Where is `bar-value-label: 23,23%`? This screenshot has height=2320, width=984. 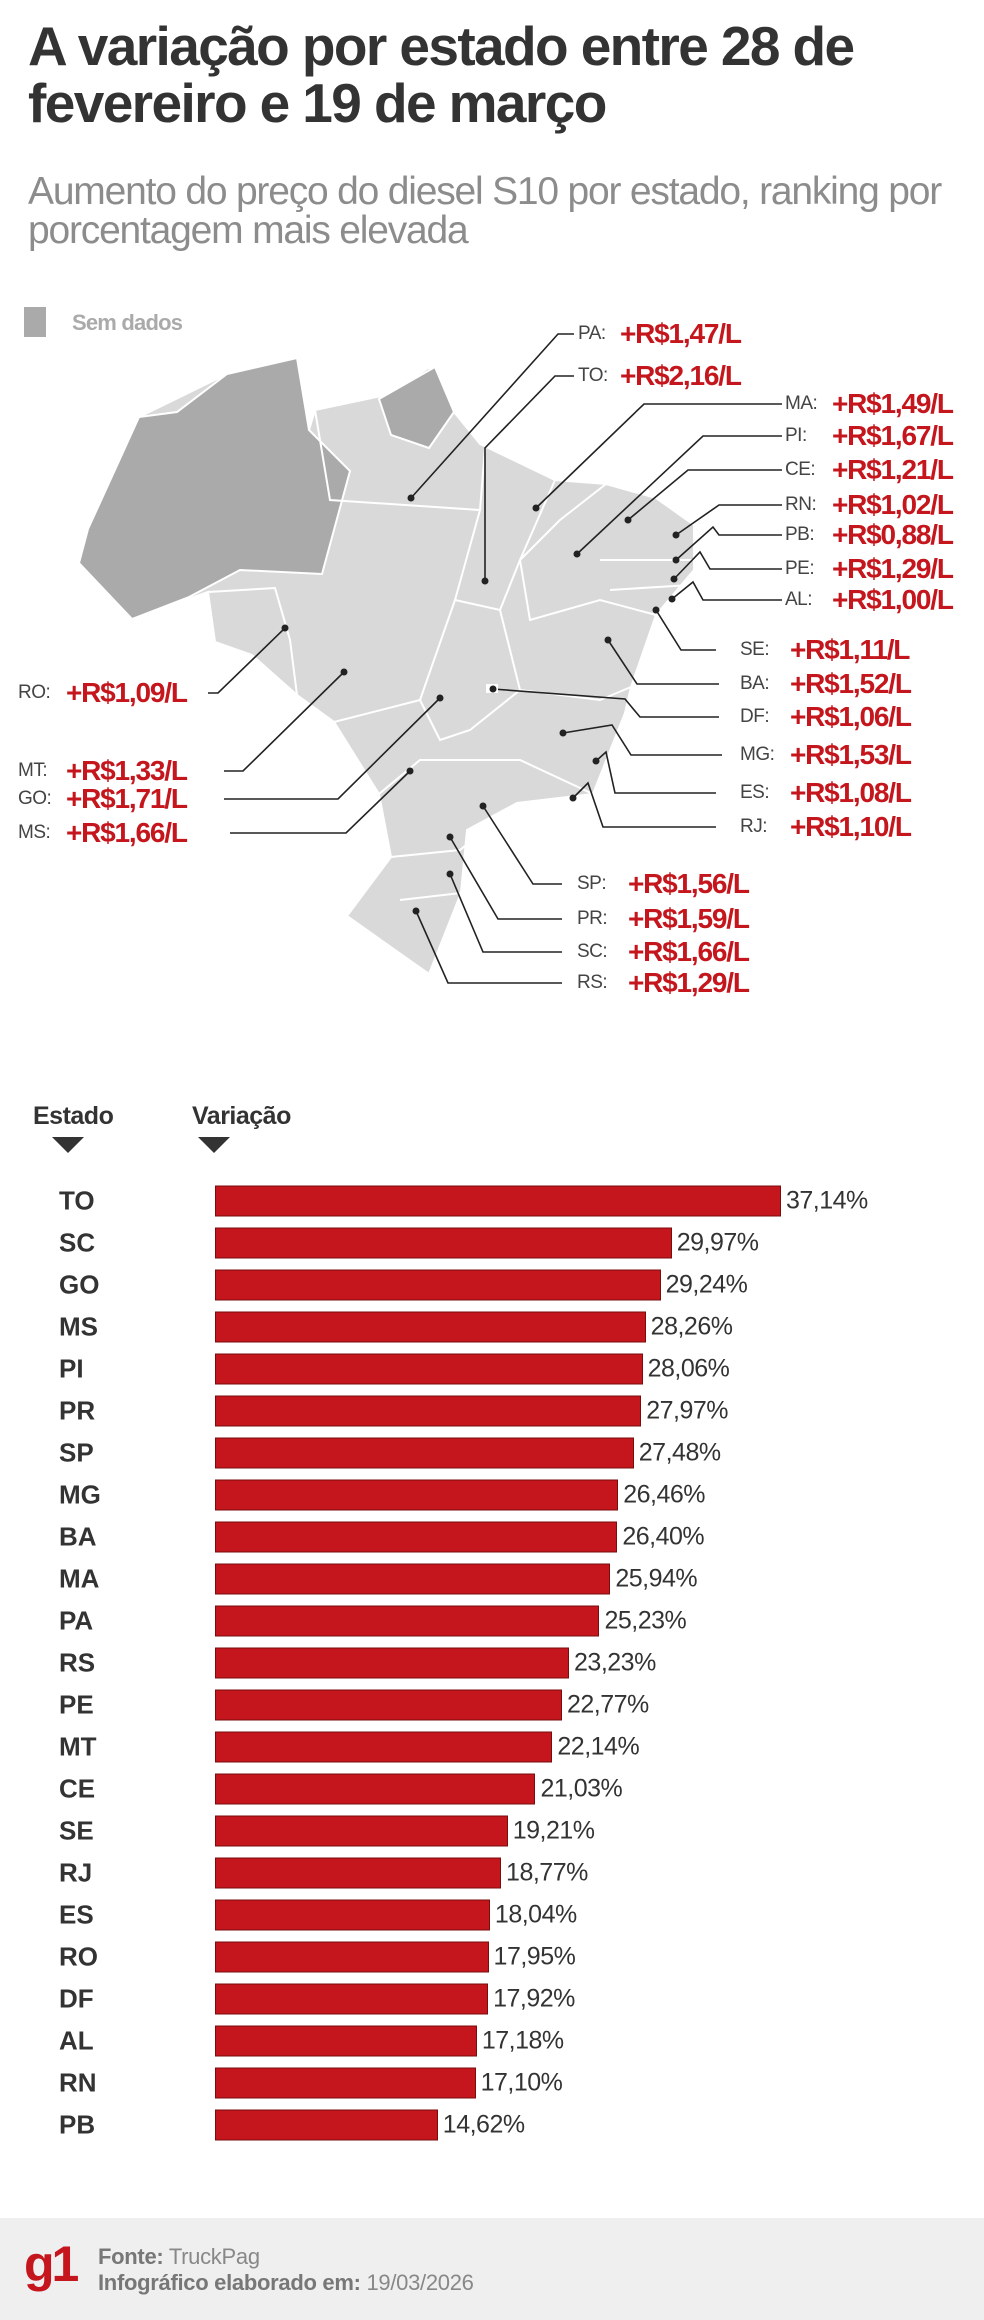
bar-value-label: 23,23% is located at coordinates (615, 1662).